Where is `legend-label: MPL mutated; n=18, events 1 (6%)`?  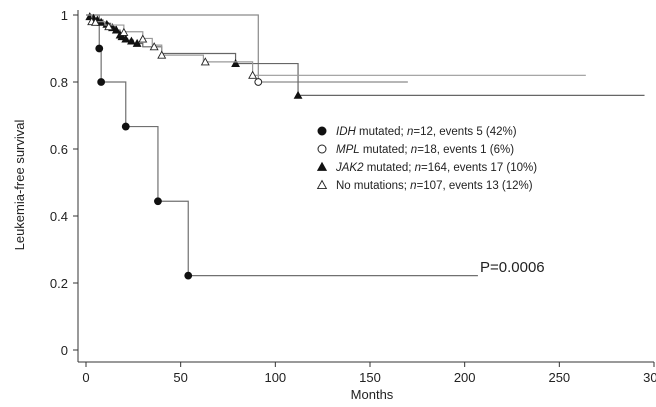
legend-label: MPL mutated; n=18, events 1 (6%) is located at coordinates (425, 150).